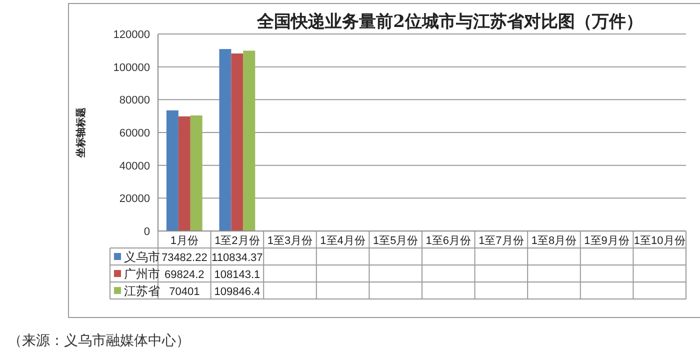  I want to click on y-tick-label: 80000, so click(134, 100).